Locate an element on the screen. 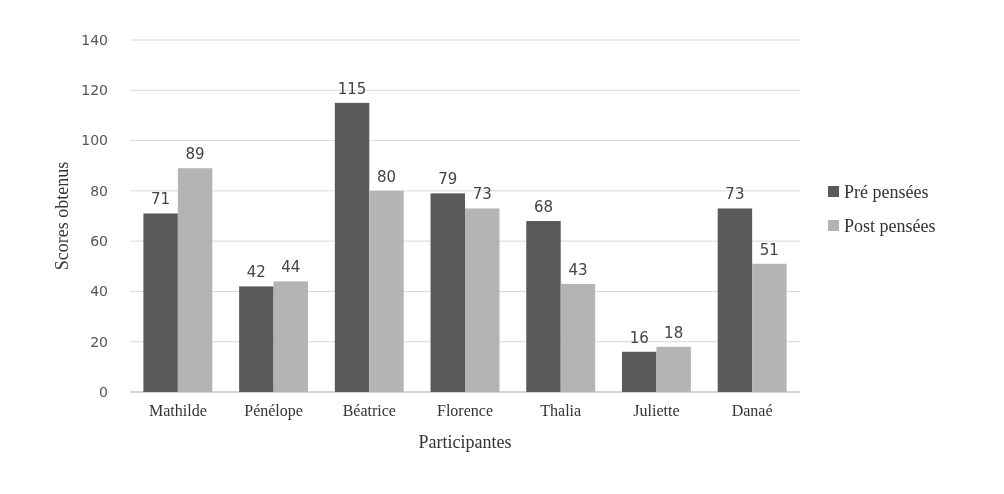 This screenshot has height=494, width=1004. y-tick-label: 80 is located at coordinates (99, 190).